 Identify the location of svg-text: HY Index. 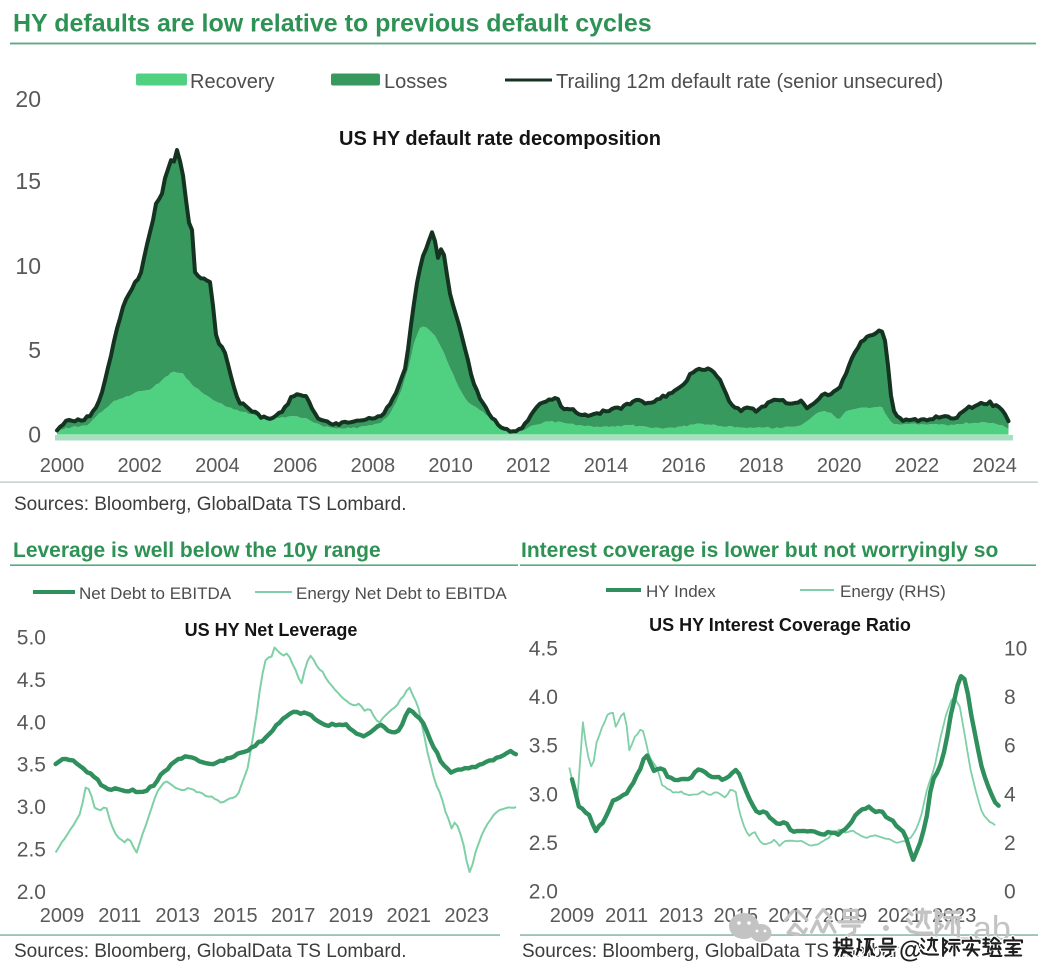
(681, 591).